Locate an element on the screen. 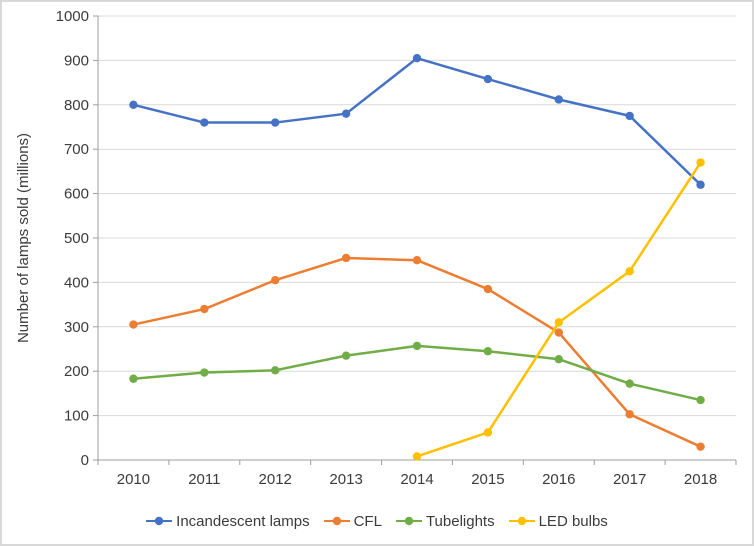 The height and width of the screenshot is (546, 754). y-tick-label: 900 is located at coordinates (76, 60).